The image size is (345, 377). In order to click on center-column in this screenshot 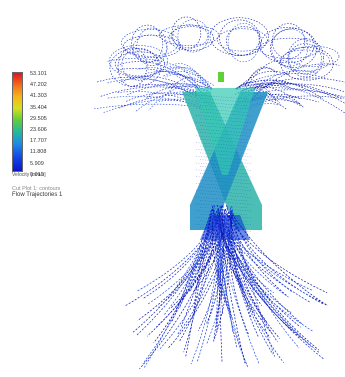, I will do `click(225, 156)`.